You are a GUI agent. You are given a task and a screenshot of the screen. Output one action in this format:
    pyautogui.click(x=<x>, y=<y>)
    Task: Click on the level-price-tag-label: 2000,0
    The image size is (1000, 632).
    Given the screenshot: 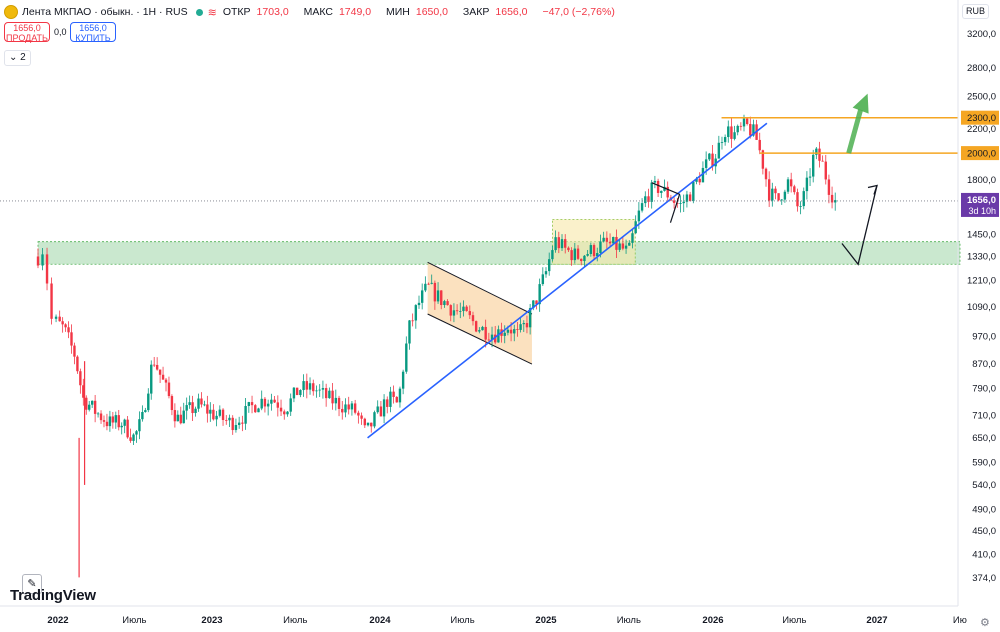 What is the action you would take?
    pyautogui.click(x=981, y=154)
    